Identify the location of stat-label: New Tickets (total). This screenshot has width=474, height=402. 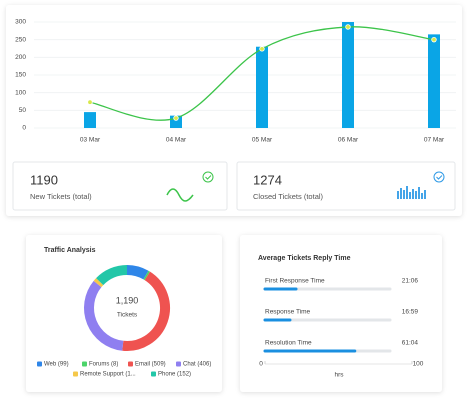
(61, 196).